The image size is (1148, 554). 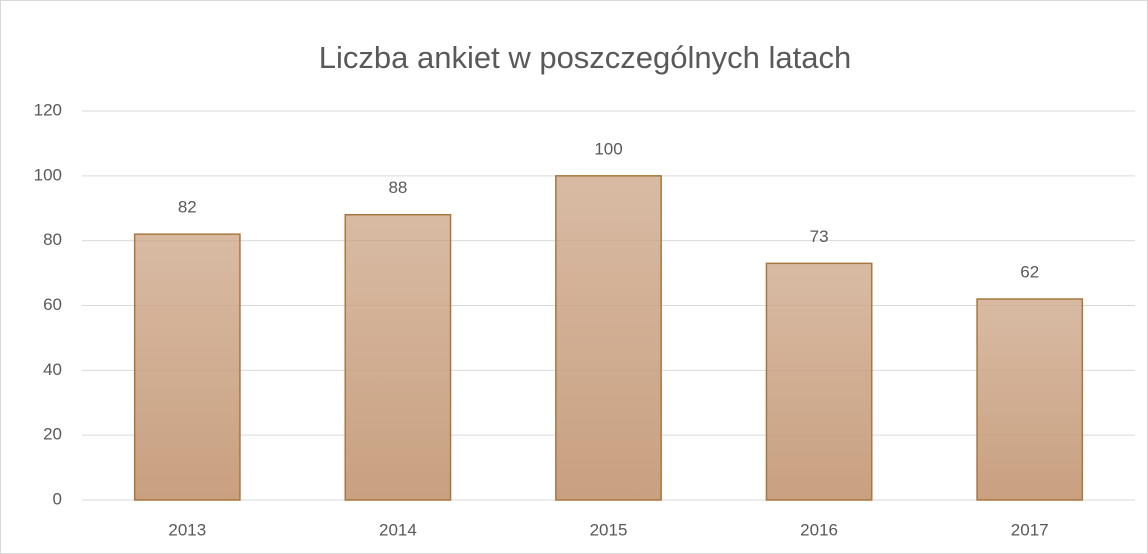 What do you see at coordinates (585, 57) in the screenshot?
I see `chart-title: Liczba ankiet w poszczególnych latach` at bounding box center [585, 57].